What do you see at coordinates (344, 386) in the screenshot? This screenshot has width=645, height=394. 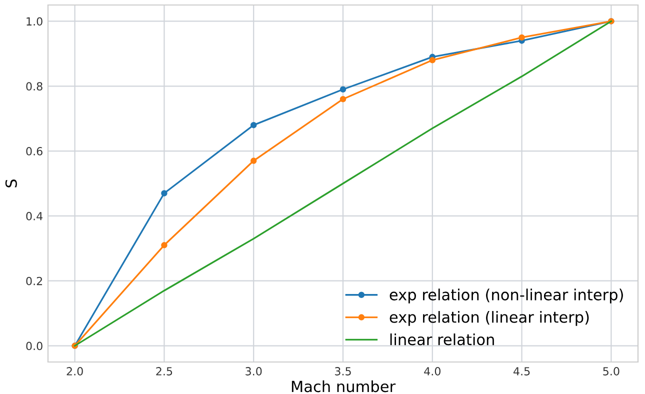 I see `x-axis-title: Mach number` at bounding box center [344, 386].